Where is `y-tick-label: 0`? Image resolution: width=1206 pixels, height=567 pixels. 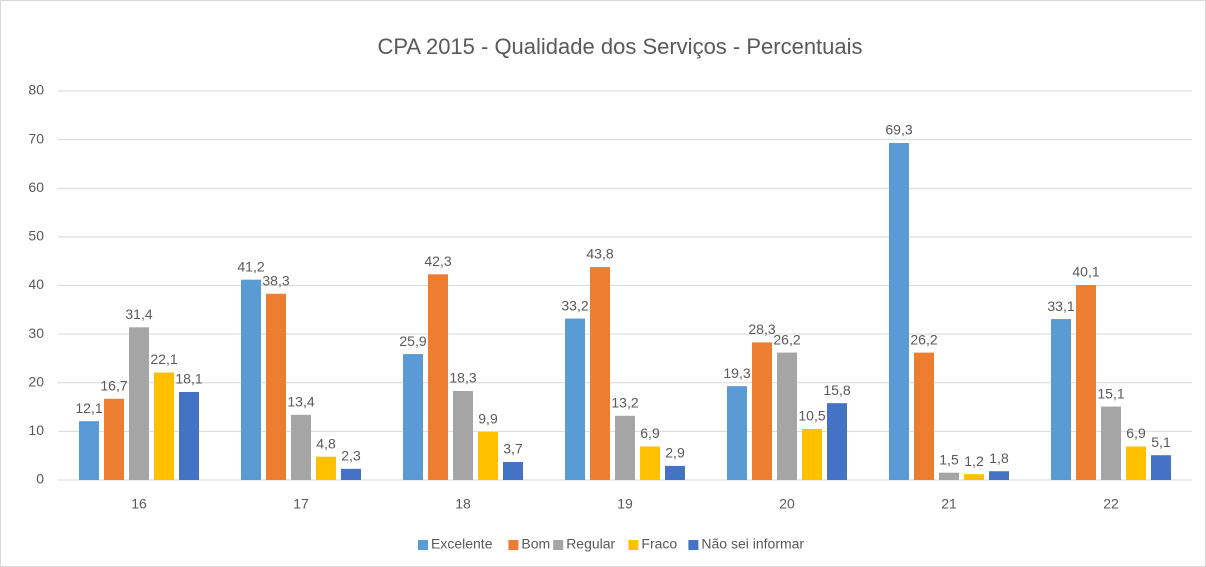 y-tick-label: 0 is located at coordinates (40, 479).